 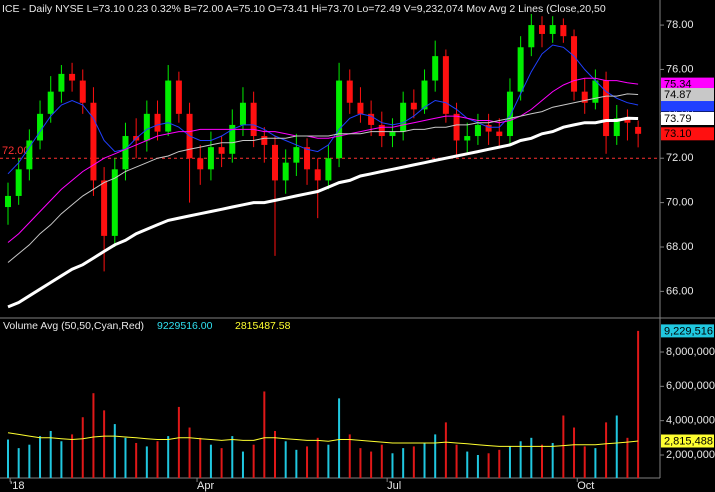 I want to click on price-tag-label: 9,229,516, so click(x=688, y=331).